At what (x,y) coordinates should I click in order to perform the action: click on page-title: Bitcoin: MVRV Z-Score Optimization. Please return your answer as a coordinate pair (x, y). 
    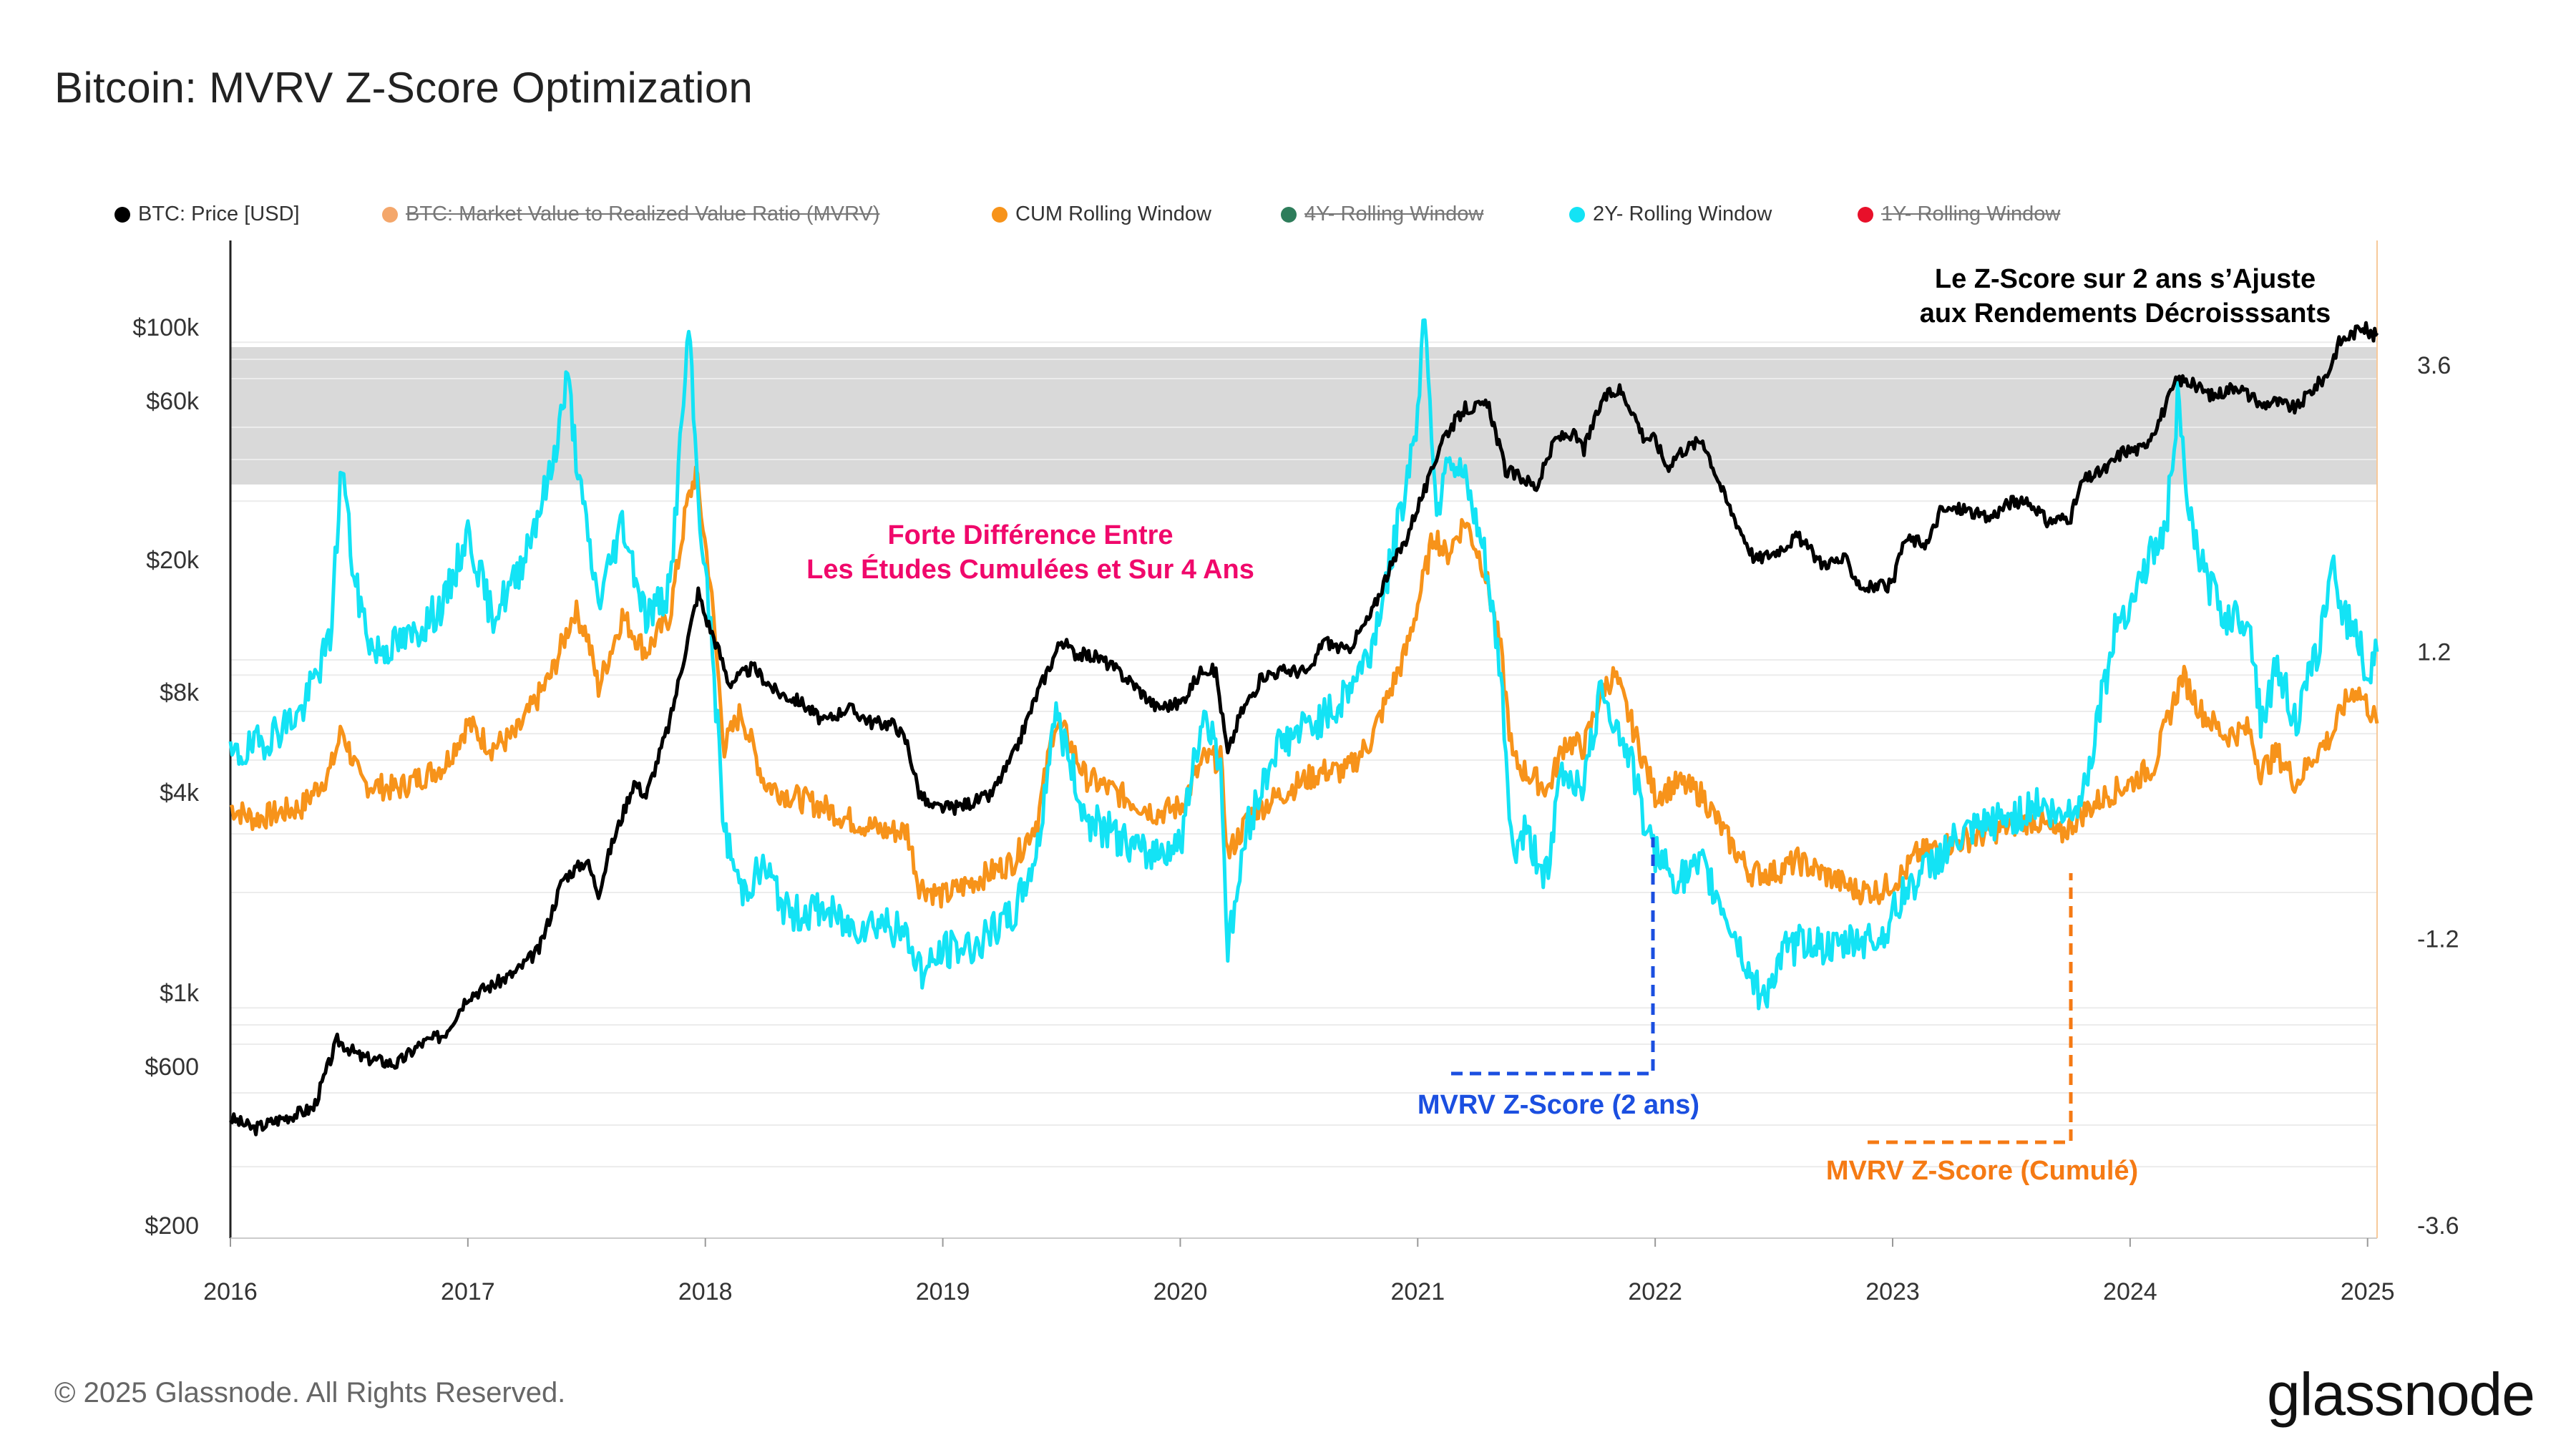
    Looking at the image, I should click on (403, 88).